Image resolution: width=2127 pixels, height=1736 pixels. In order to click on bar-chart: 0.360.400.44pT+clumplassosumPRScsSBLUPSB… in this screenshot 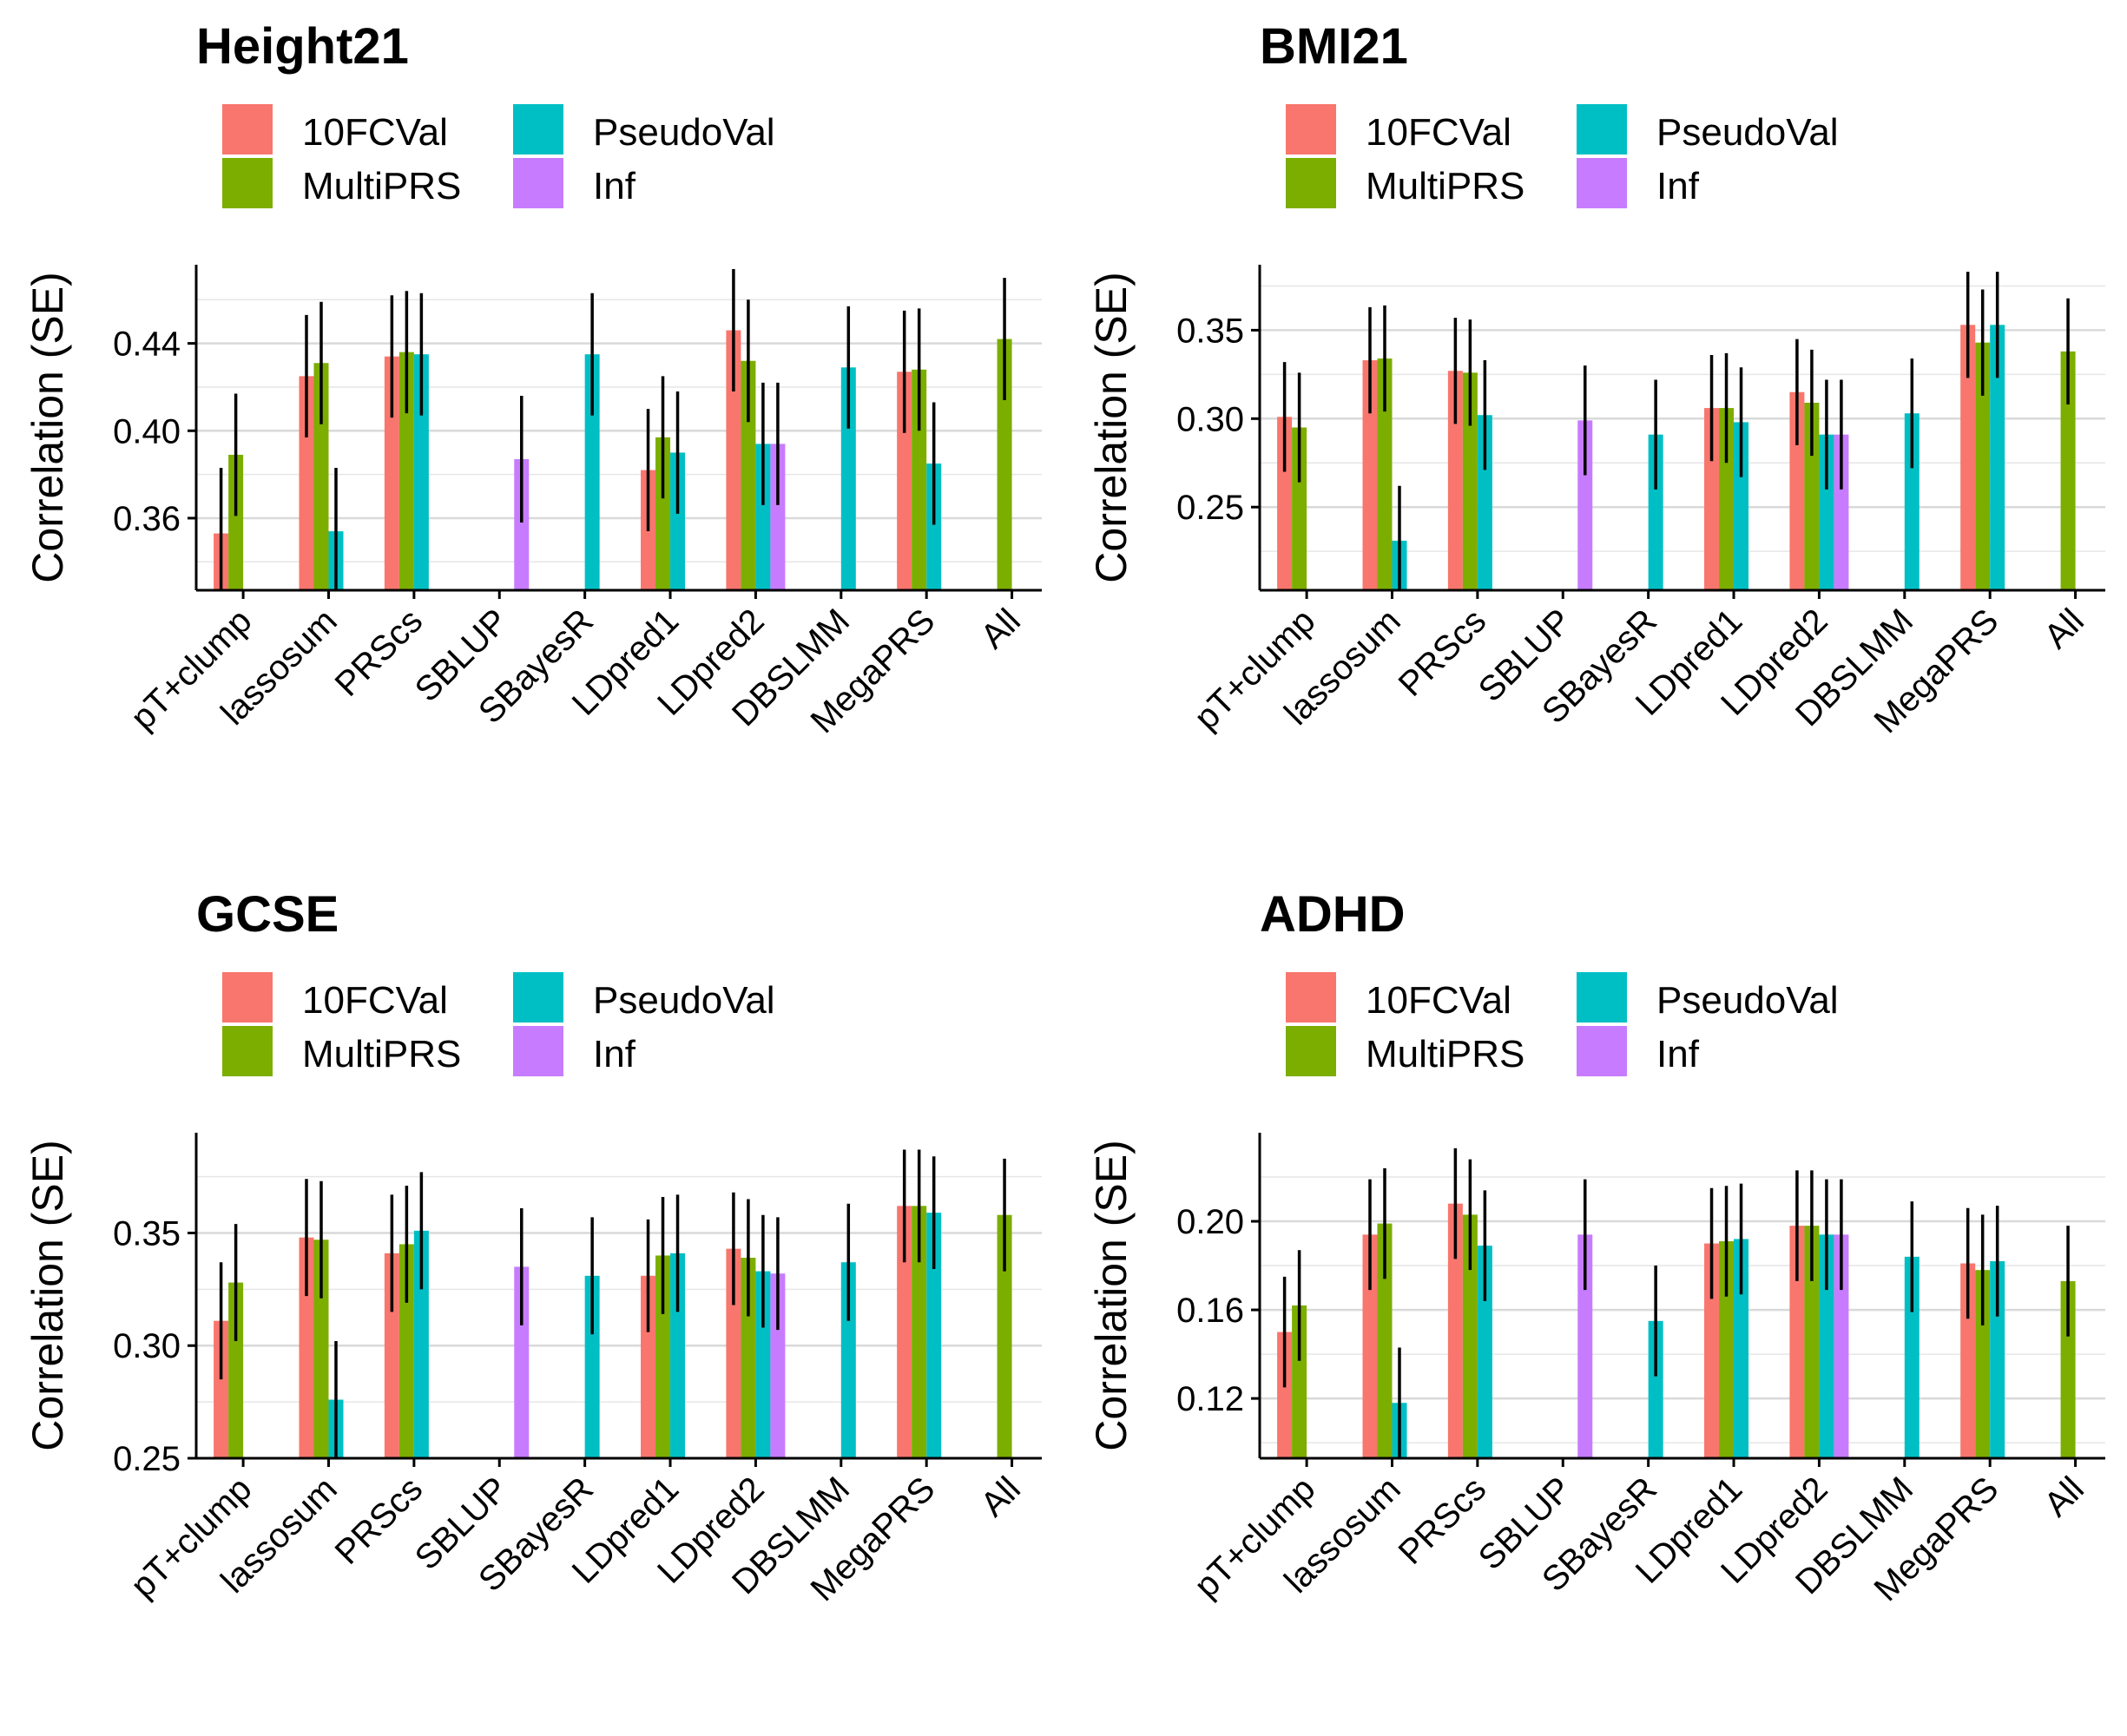, I will do `click(532, 502)`.